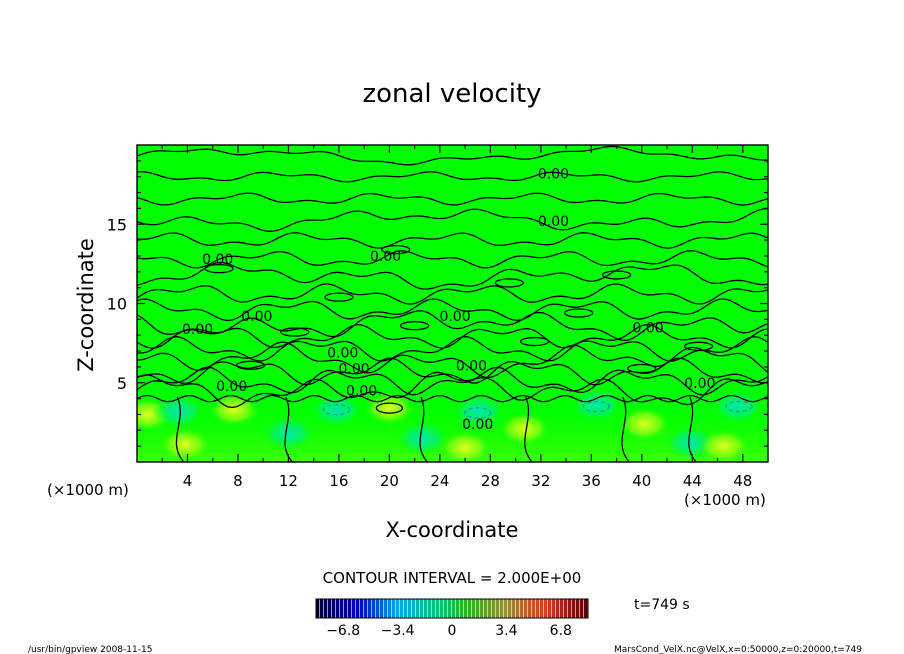 The image size is (904, 654). Describe the element at coordinates (122, 383) in the screenshot. I see `y-tick-label: 5` at that location.